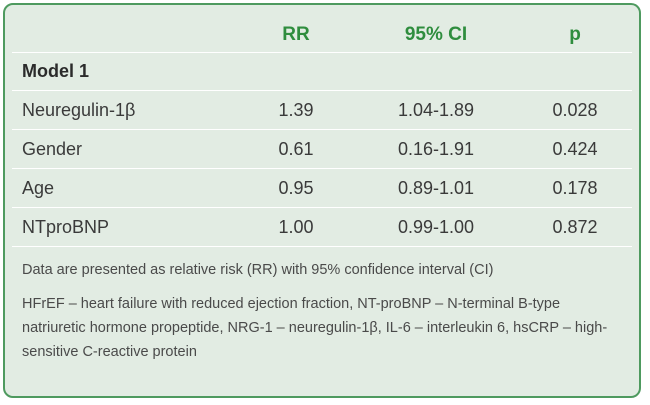 The height and width of the screenshot is (405, 650). What do you see at coordinates (125, 110) in the screenshot?
I see `row-label: Neuregulin-1β` at bounding box center [125, 110].